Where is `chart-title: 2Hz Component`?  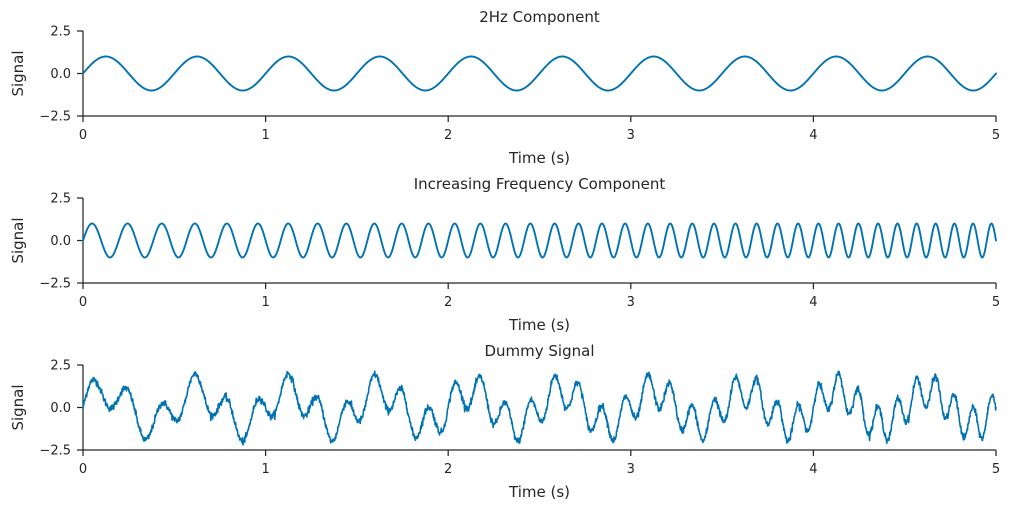 chart-title: 2Hz Component is located at coordinates (539, 17).